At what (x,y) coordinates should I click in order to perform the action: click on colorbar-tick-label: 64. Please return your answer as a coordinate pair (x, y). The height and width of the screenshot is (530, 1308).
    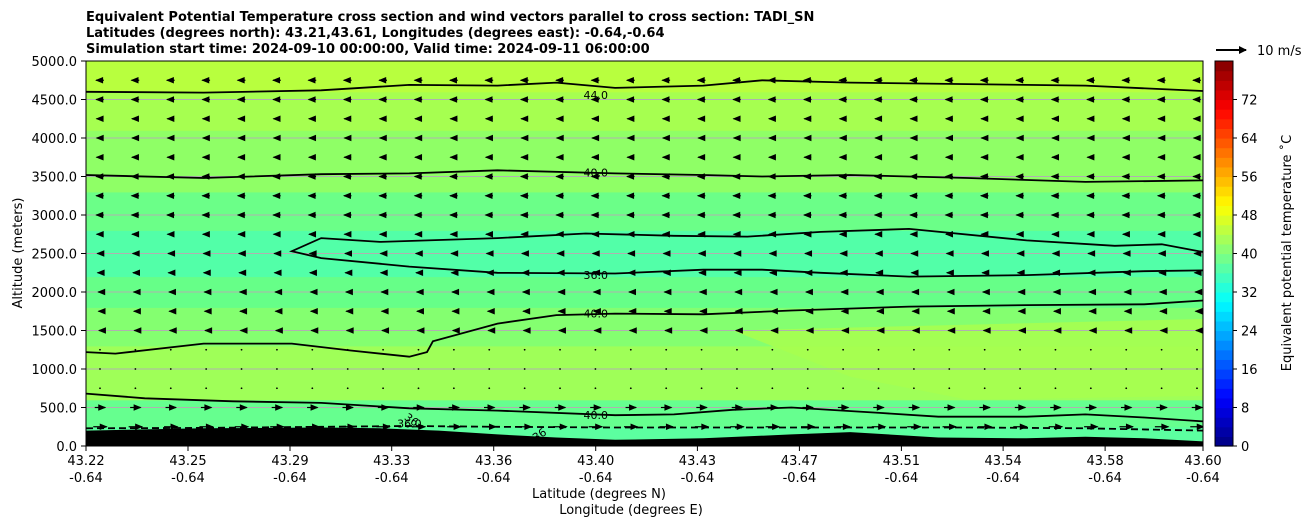
    Looking at the image, I should click on (1249, 139).